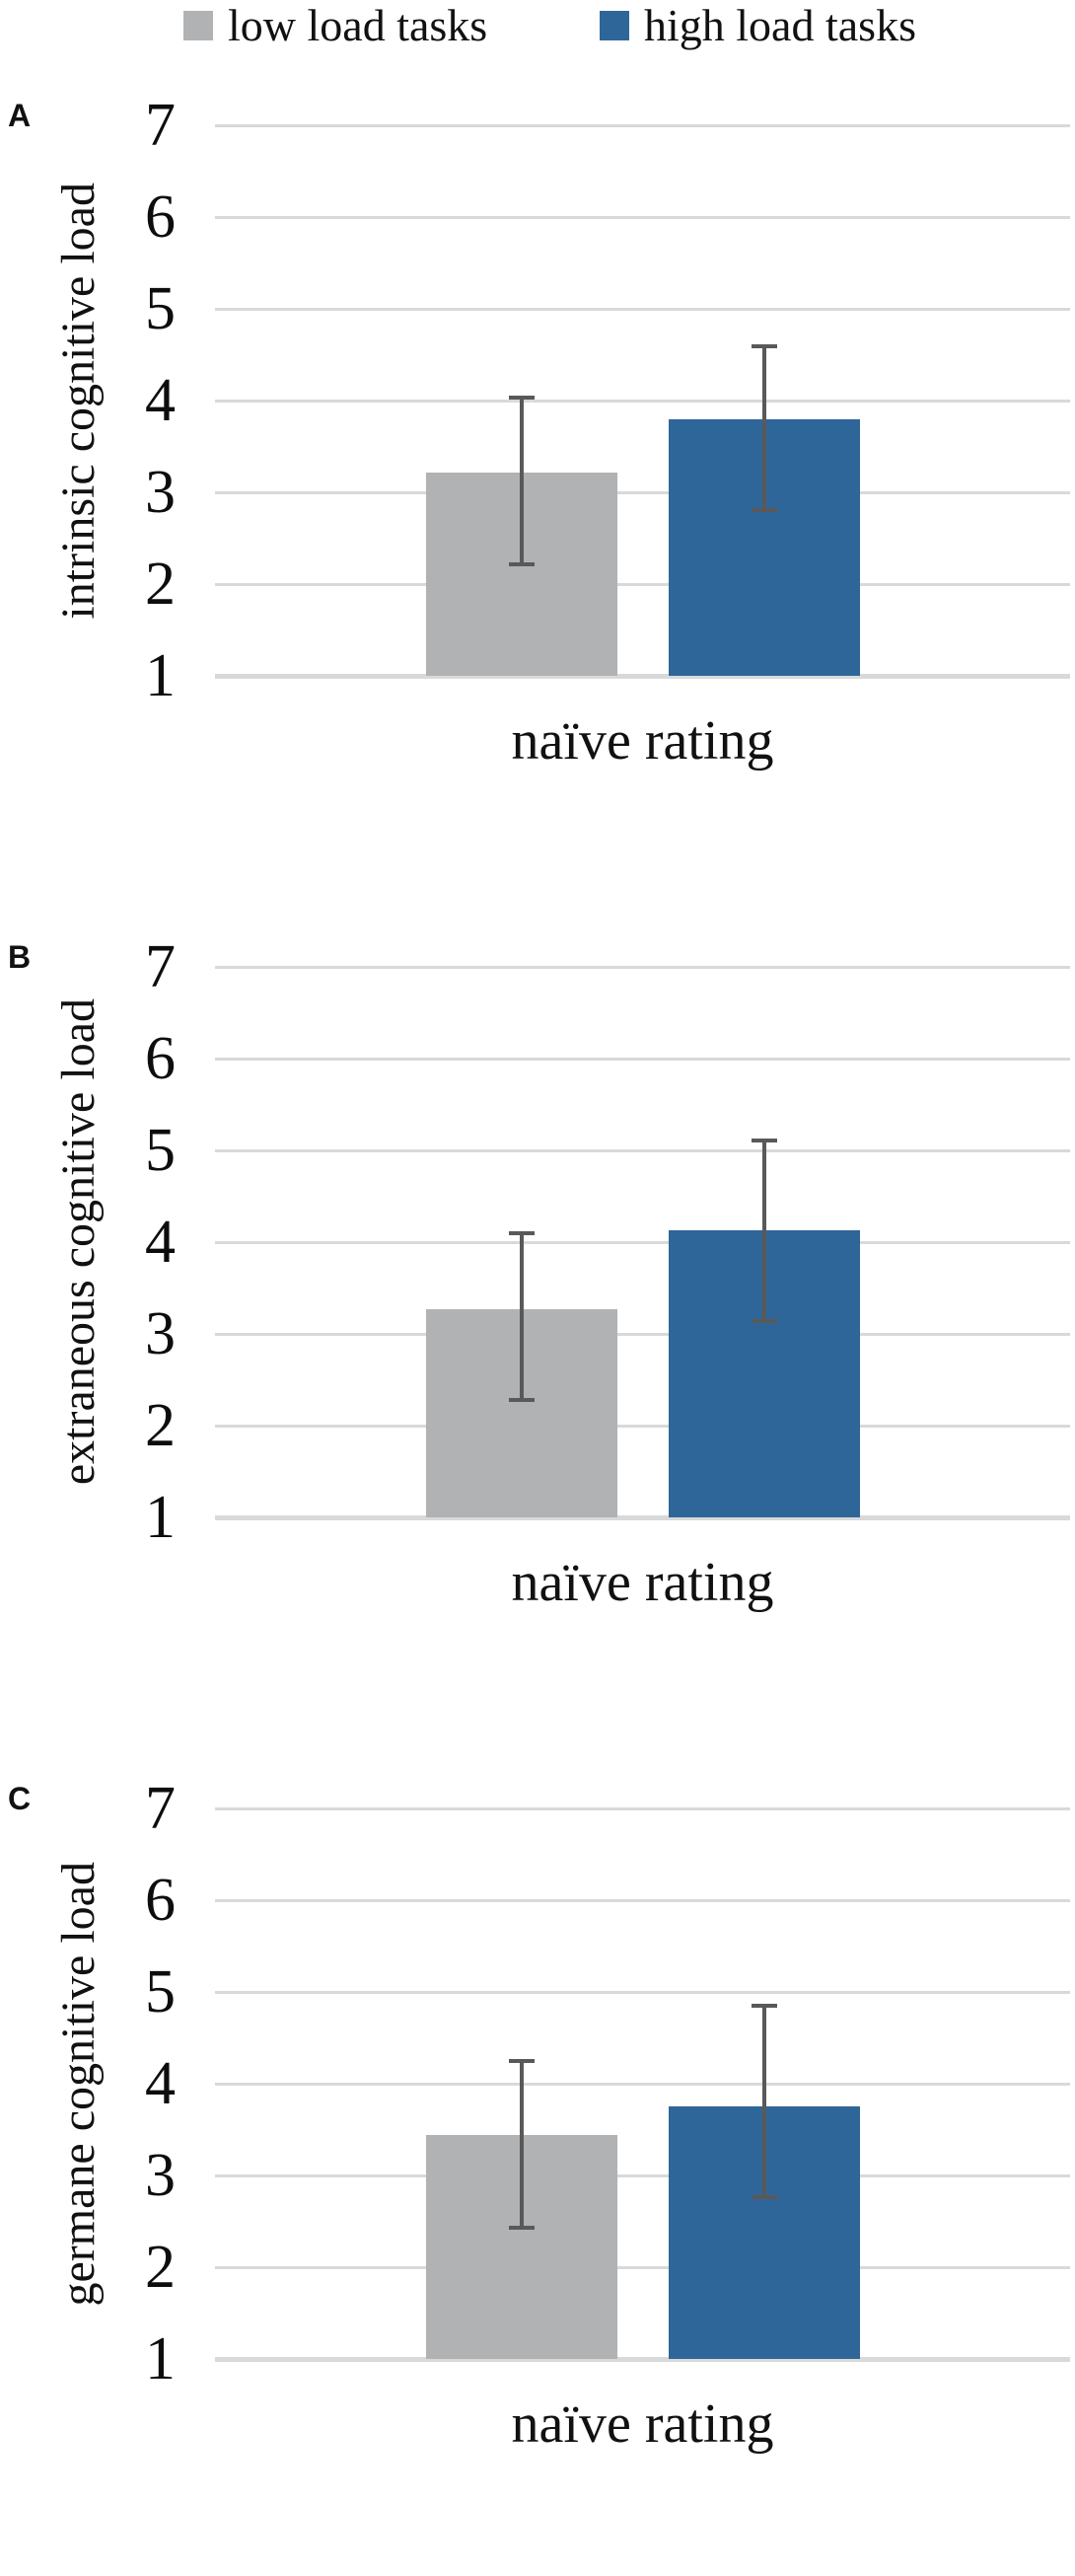 The width and height of the screenshot is (1075, 2576). I want to click on y-axis-title: intrinsic cognitive load, so click(79, 401).